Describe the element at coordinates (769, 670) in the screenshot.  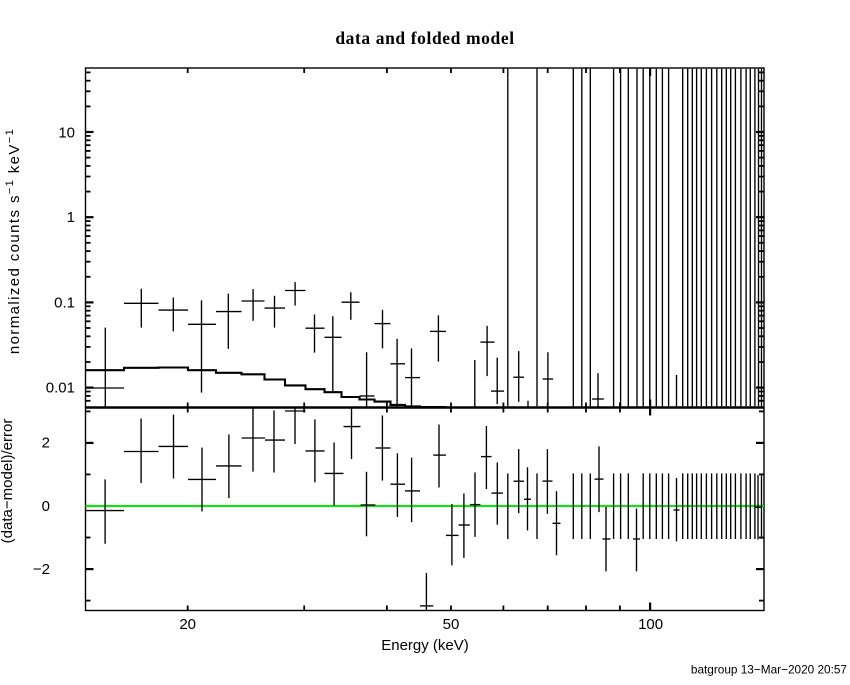
I see `svg-text: batgroup 13−Mar−2020 20:57` at that location.